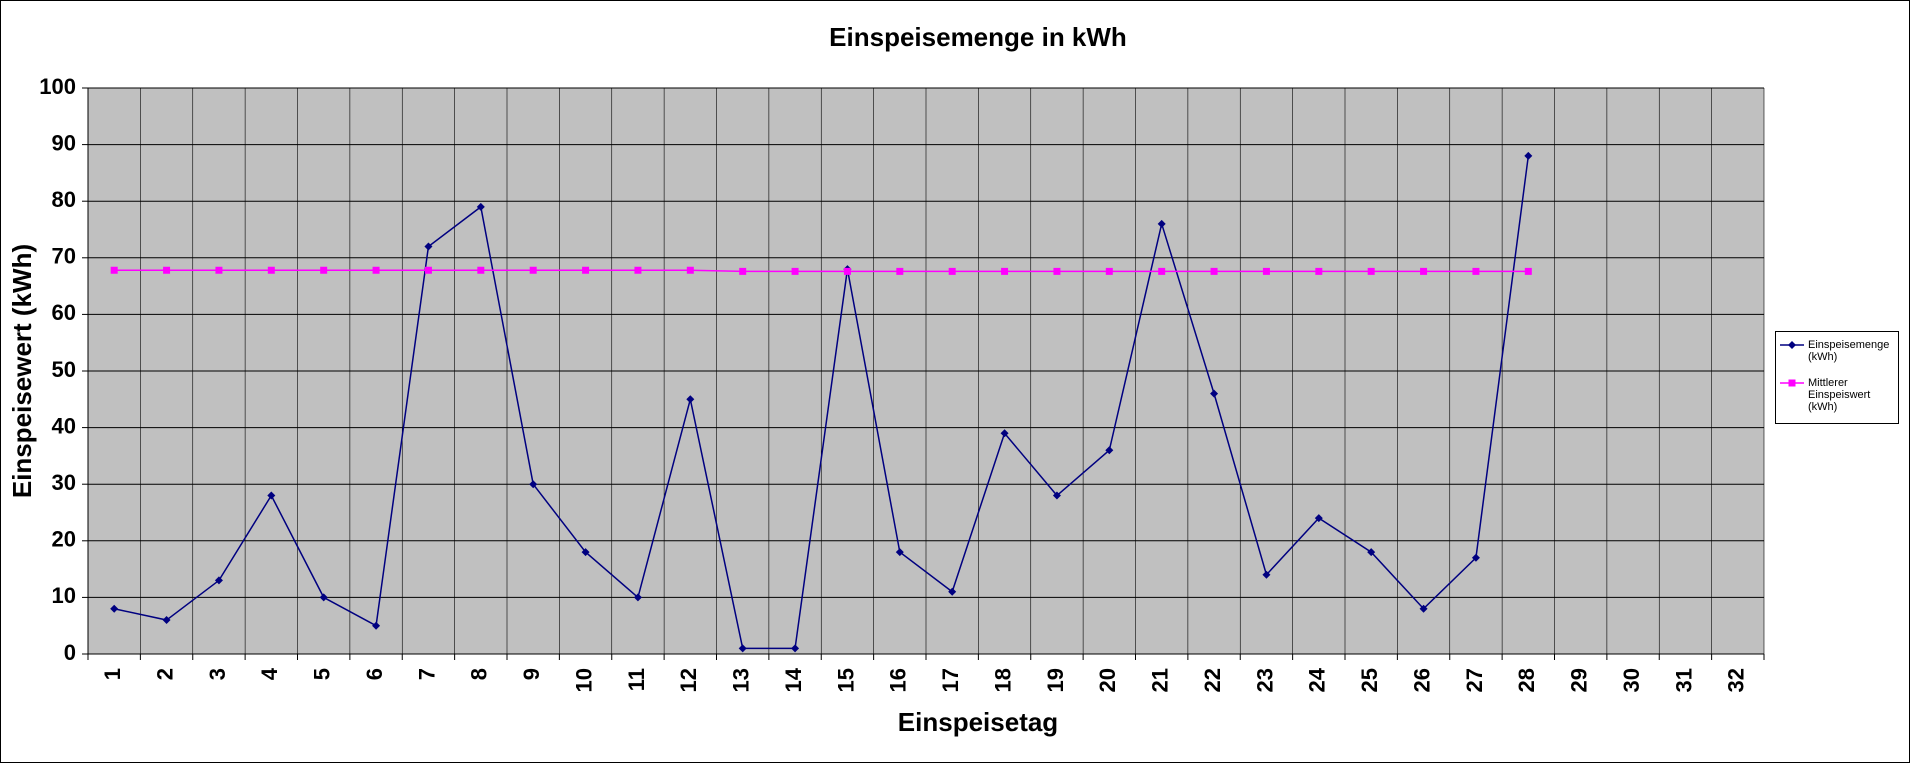  I want to click on y-tick-label: 50, so click(64, 369).